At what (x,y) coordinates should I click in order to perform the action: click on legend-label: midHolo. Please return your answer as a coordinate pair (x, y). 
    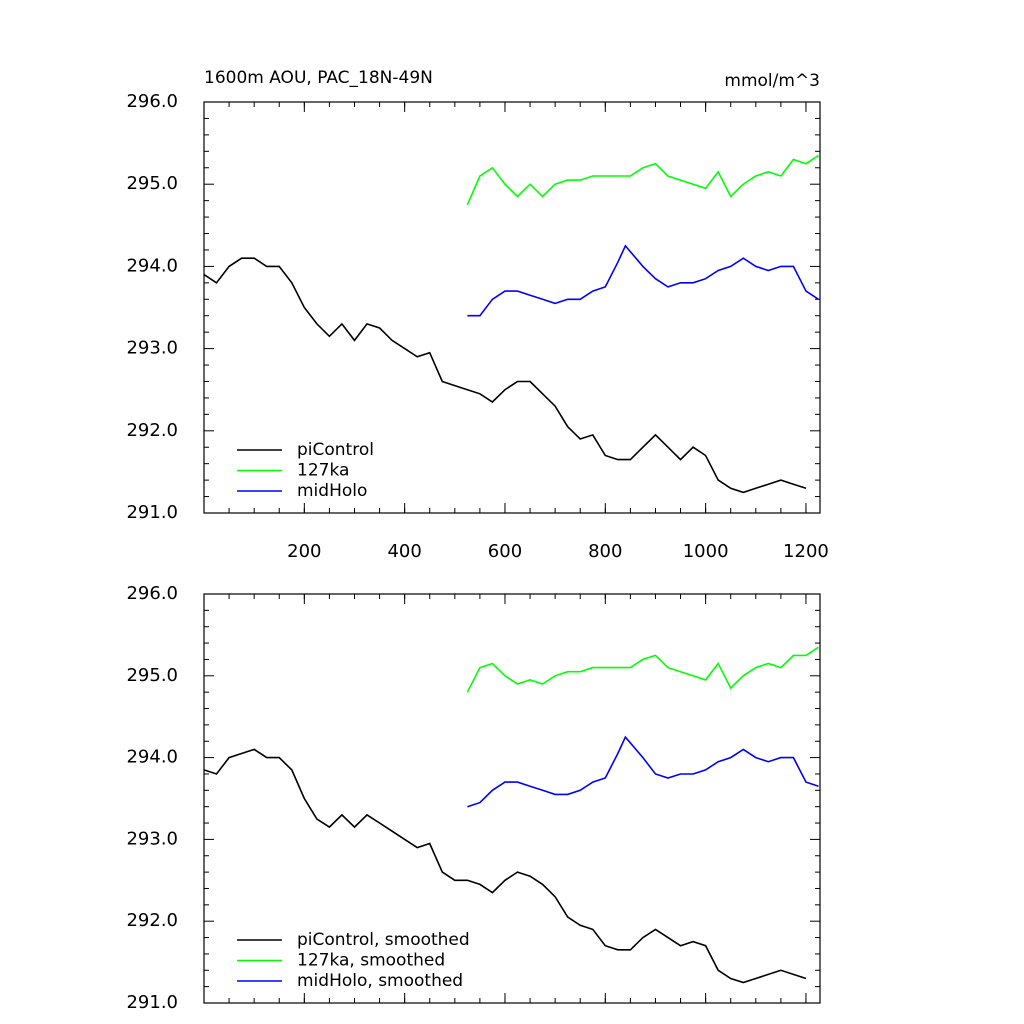
    Looking at the image, I should click on (332, 491).